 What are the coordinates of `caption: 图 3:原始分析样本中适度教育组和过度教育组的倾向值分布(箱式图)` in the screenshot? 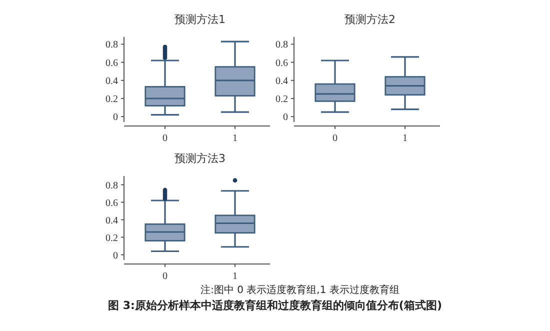 It's located at (275, 305).